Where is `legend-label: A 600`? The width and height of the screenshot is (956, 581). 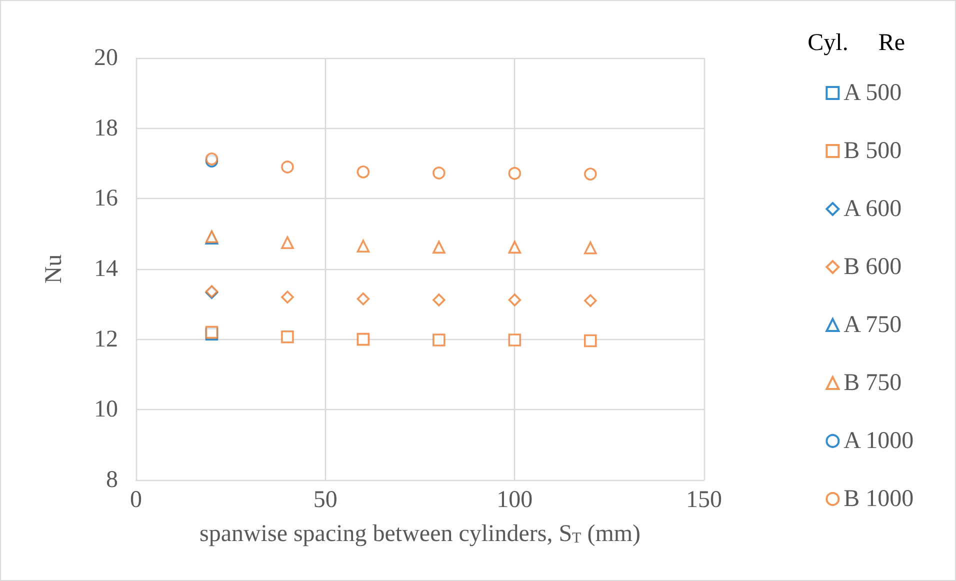 legend-label: A 600 is located at coordinates (873, 209).